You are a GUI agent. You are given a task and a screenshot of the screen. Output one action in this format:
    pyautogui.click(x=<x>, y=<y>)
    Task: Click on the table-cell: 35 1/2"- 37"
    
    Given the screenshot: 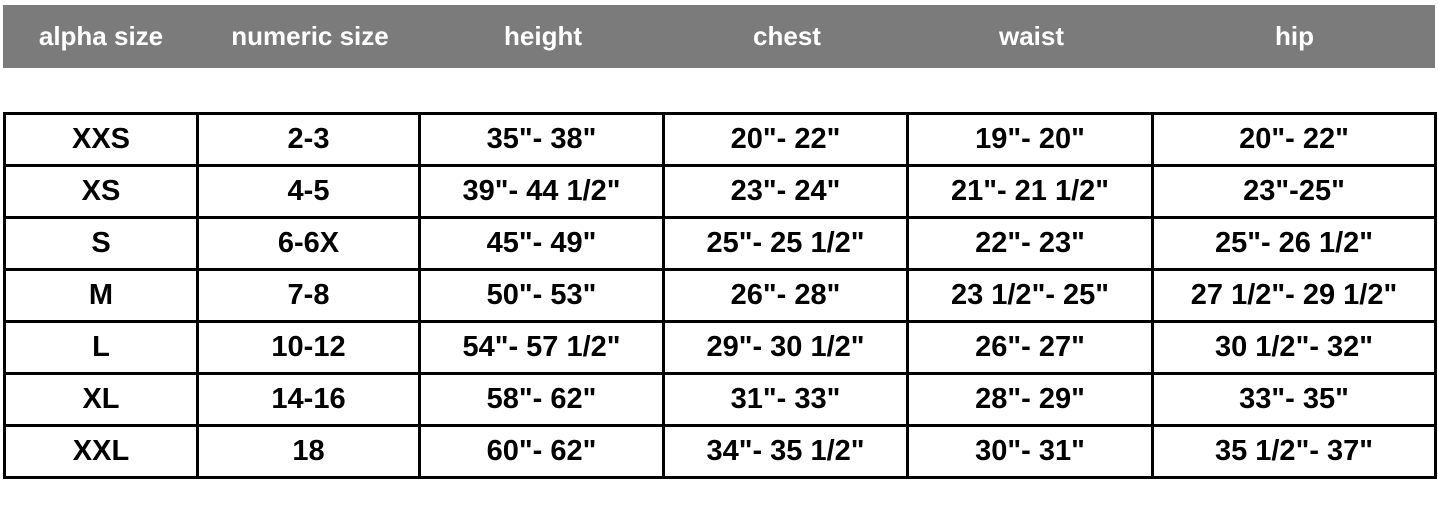 What is the action you would take?
    pyautogui.click(x=1294, y=451)
    